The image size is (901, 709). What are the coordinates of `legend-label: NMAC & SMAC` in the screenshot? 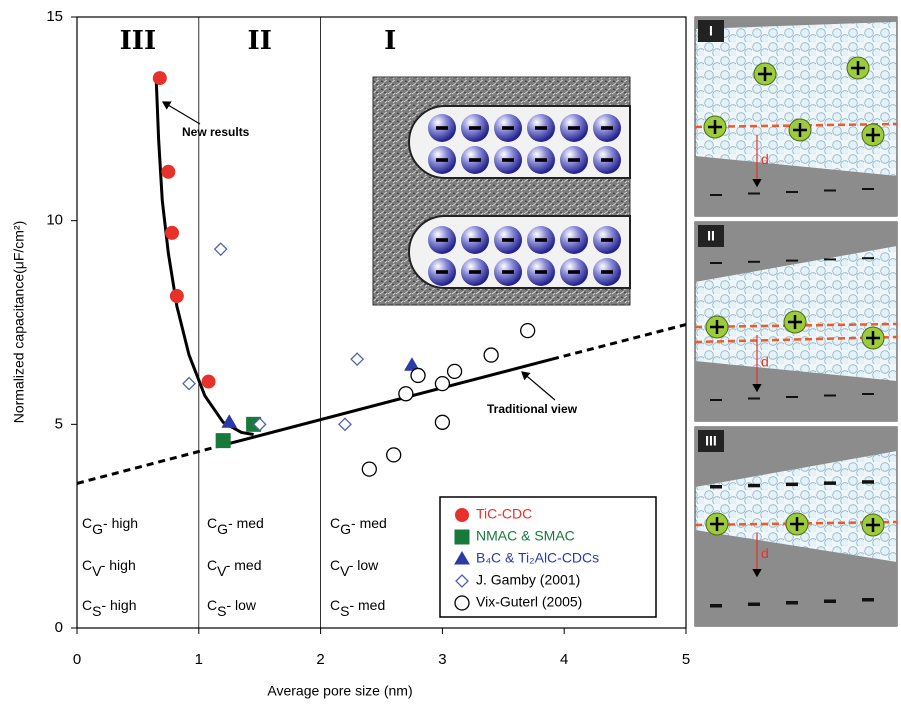 It's located at (525, 536).